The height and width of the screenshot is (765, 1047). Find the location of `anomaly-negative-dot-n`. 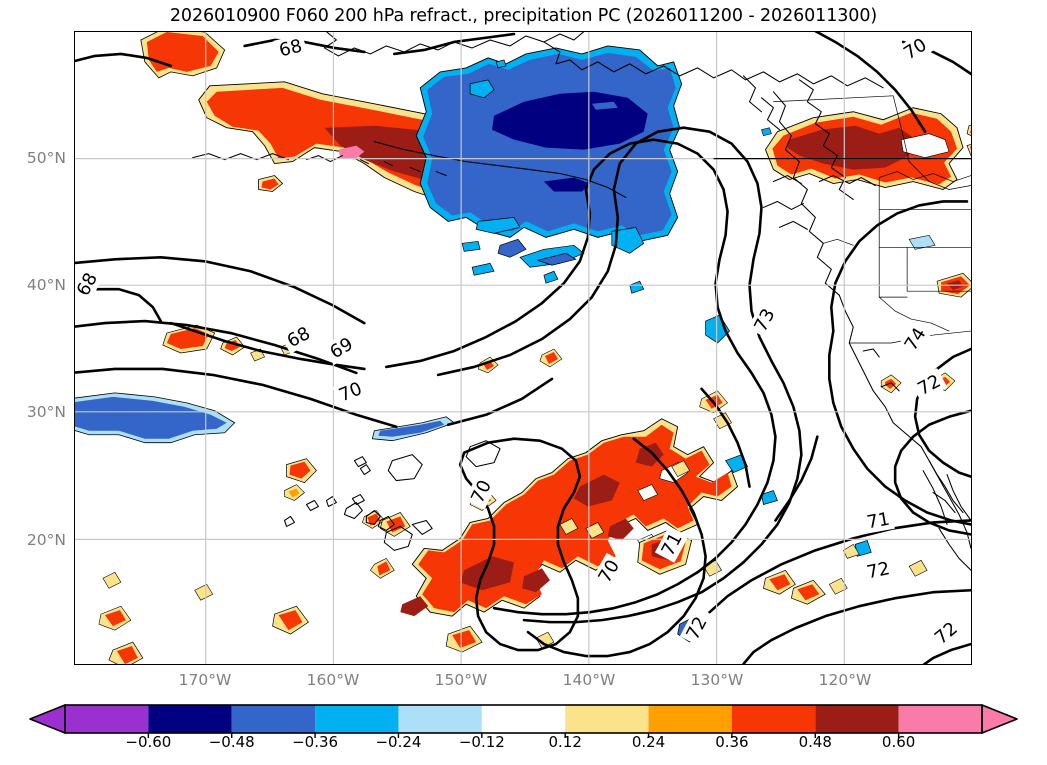

anomaly-negative-dot-n is located at coordinates (769, 497).